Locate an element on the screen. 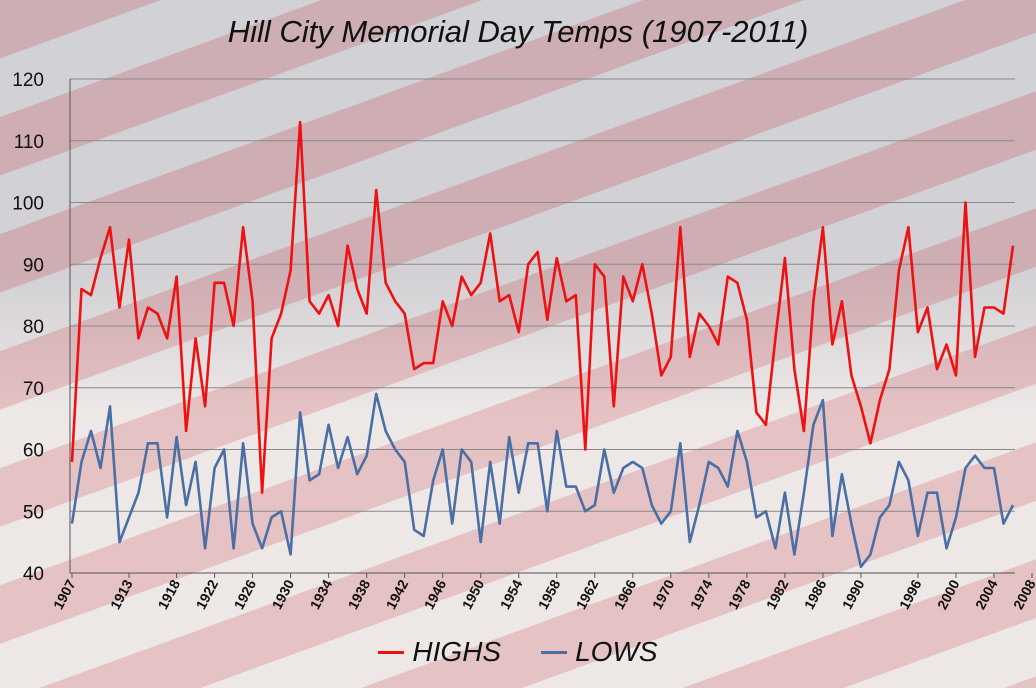 The image size is (1036, 688). x-tick-label: 1954 is located at coordinates (511, 594).